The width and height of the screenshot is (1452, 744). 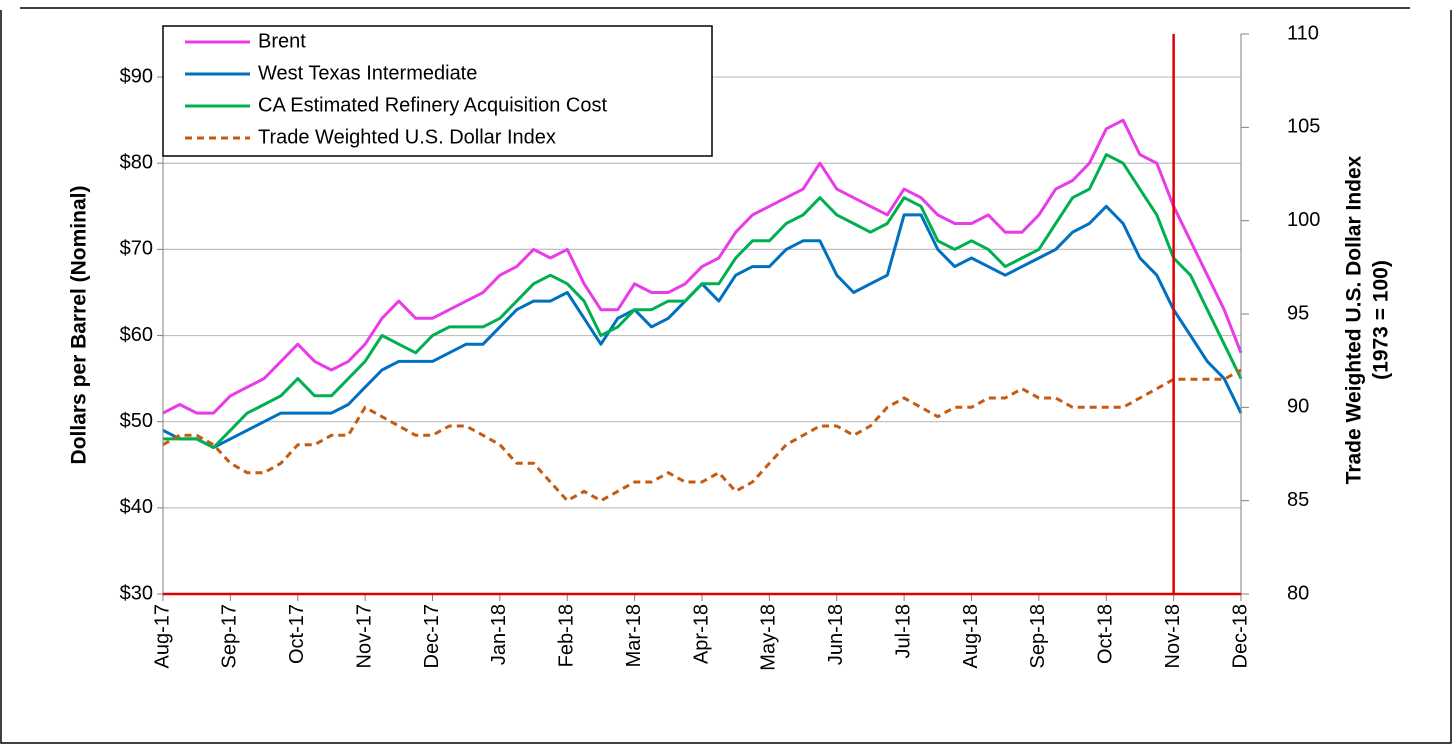 I want to click on legend-box, so click(x=437, y=91).